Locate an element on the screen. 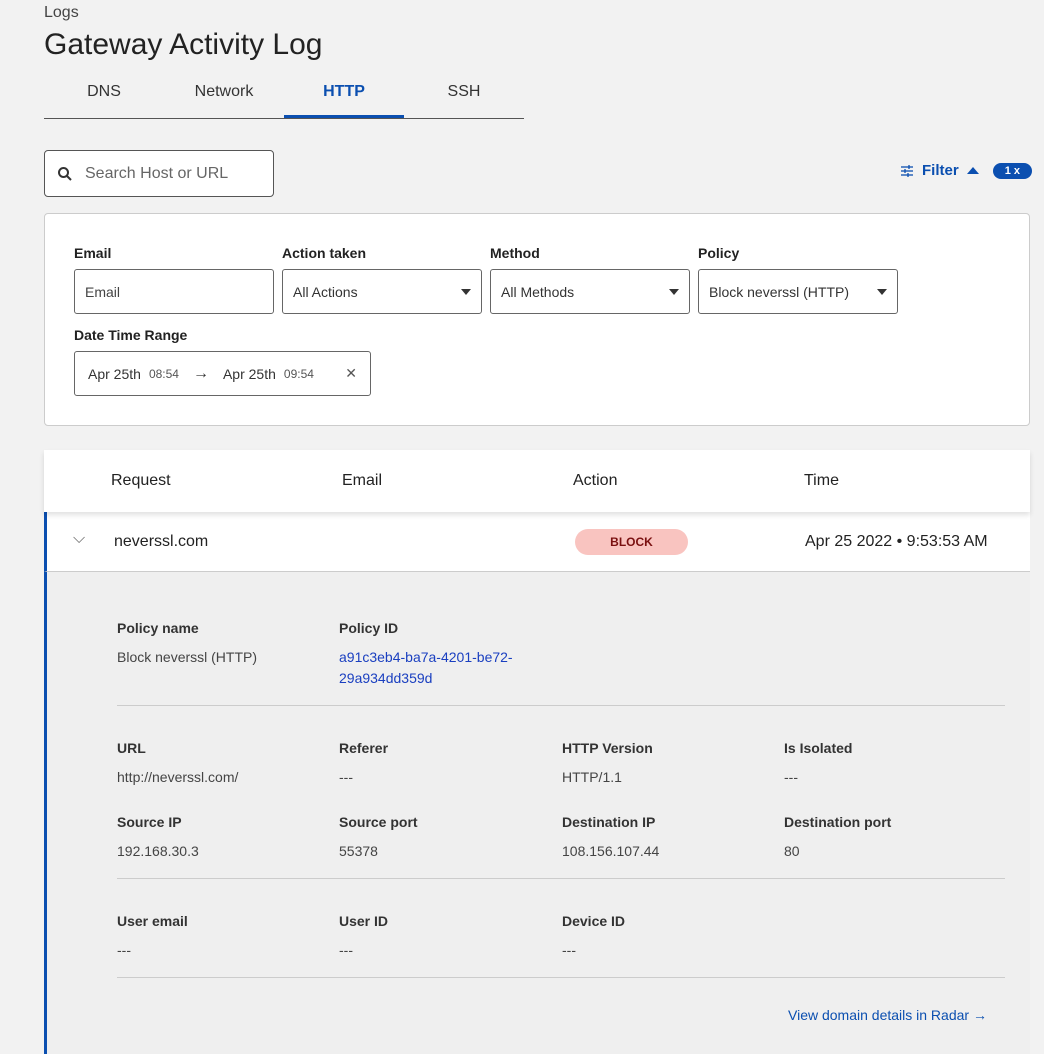 The height and width of the screenshot is (1054, 1044). referer-label: Referer is located at coordinates (364, 748).